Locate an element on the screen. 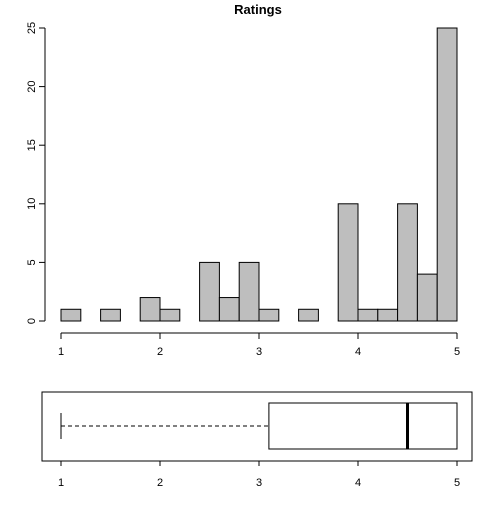  boxplot-x-tick-label: 1 is located at coordinates (61, 483).